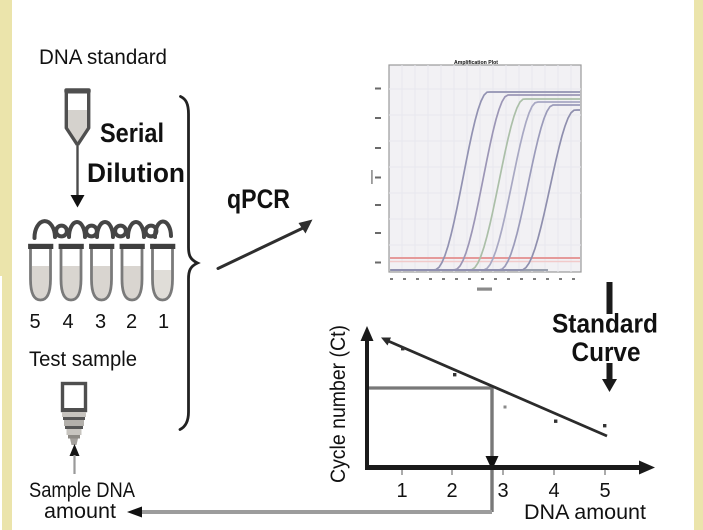 The image size is (703, 530). What do you see at coordinates (83, 359) in the screenshot?
I see `svg-text: Test sample` at bounding box center [83, 359].